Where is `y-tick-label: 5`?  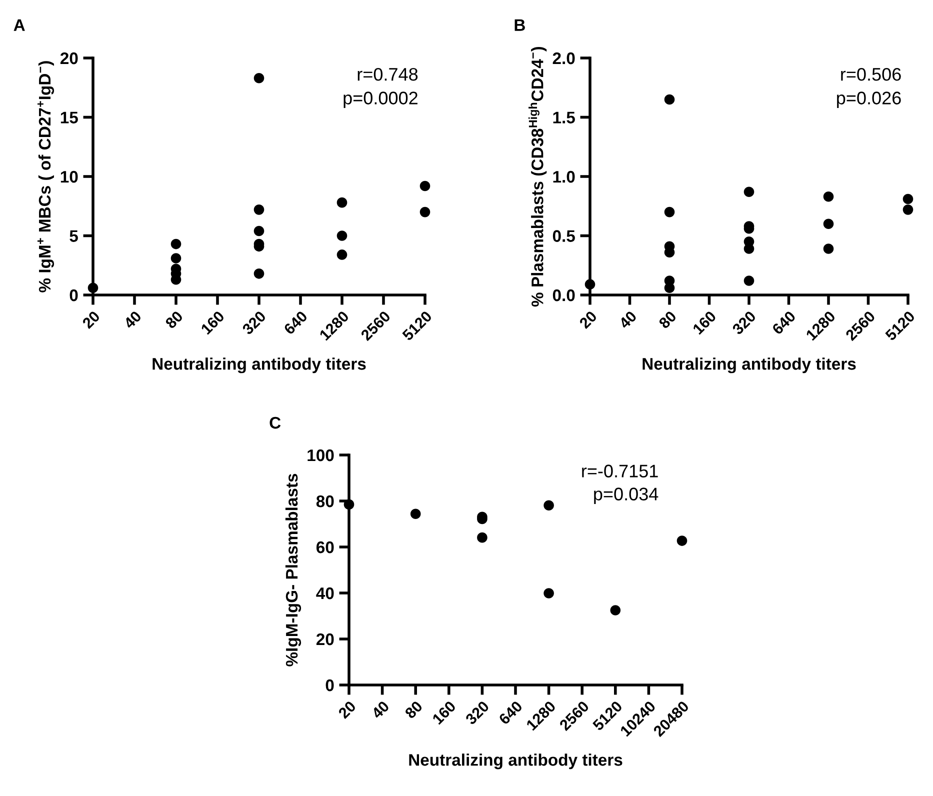 y-tick-label: 5 is located at coordinates (74, 236).